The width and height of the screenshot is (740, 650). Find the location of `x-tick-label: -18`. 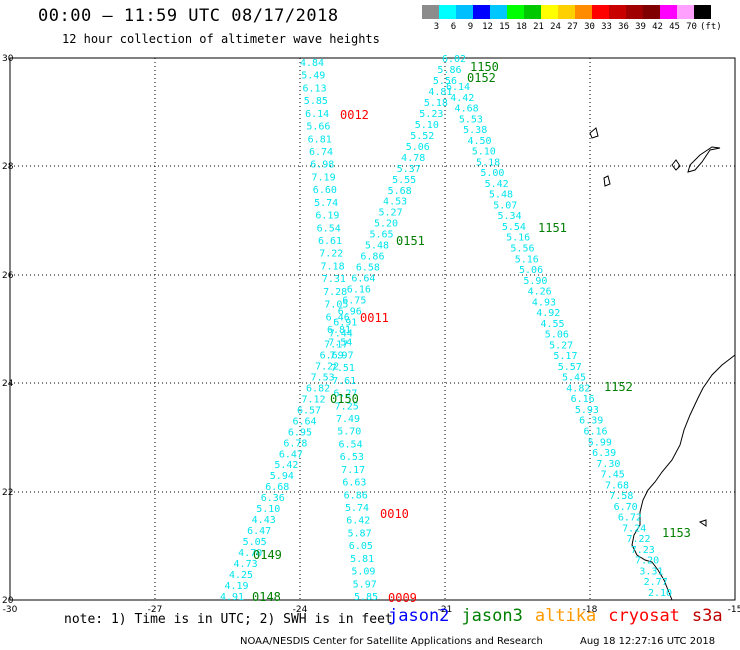

x-tick-label: -18 is located at coordinates (590, 610).